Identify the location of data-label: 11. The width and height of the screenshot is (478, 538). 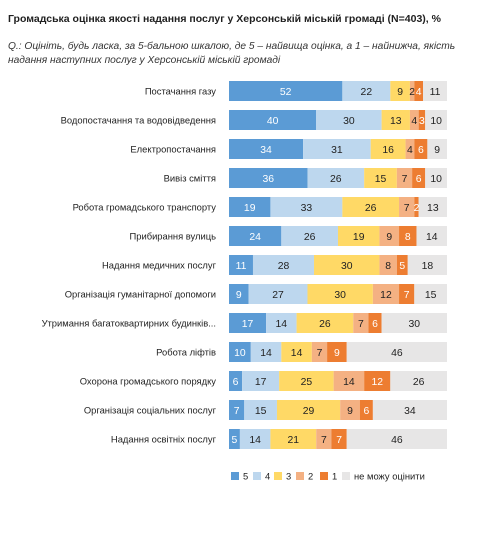
(435, 92).